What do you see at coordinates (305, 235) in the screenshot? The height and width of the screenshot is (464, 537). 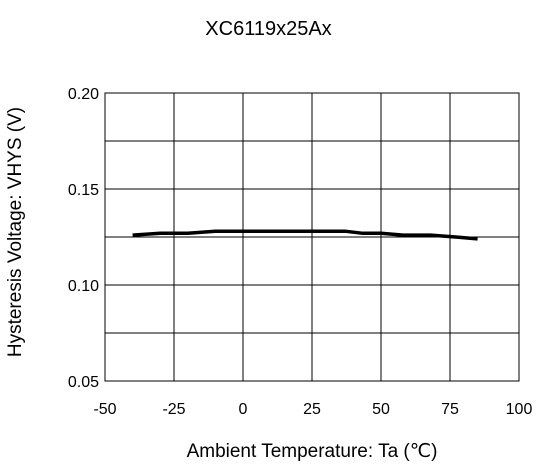 I see `series-line` at bounding box center [305, 235].